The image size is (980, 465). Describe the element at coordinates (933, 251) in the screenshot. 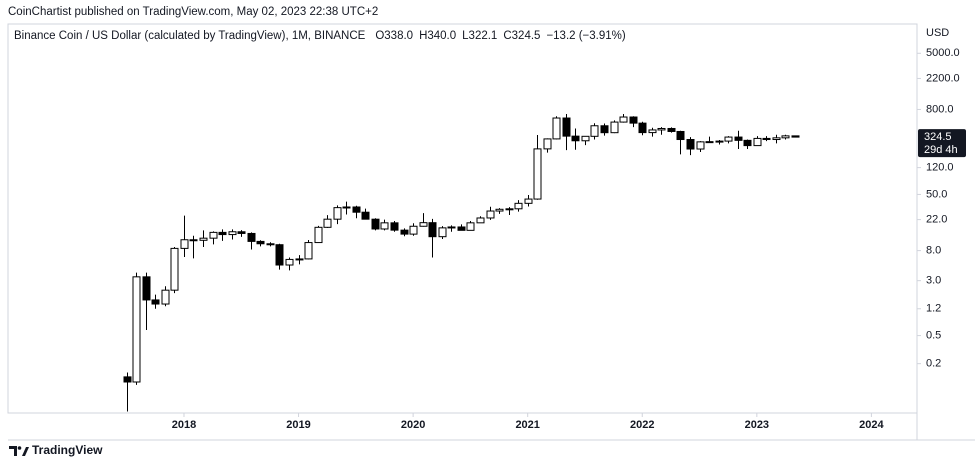

I see `y-tick-label: 8.0` at that location.